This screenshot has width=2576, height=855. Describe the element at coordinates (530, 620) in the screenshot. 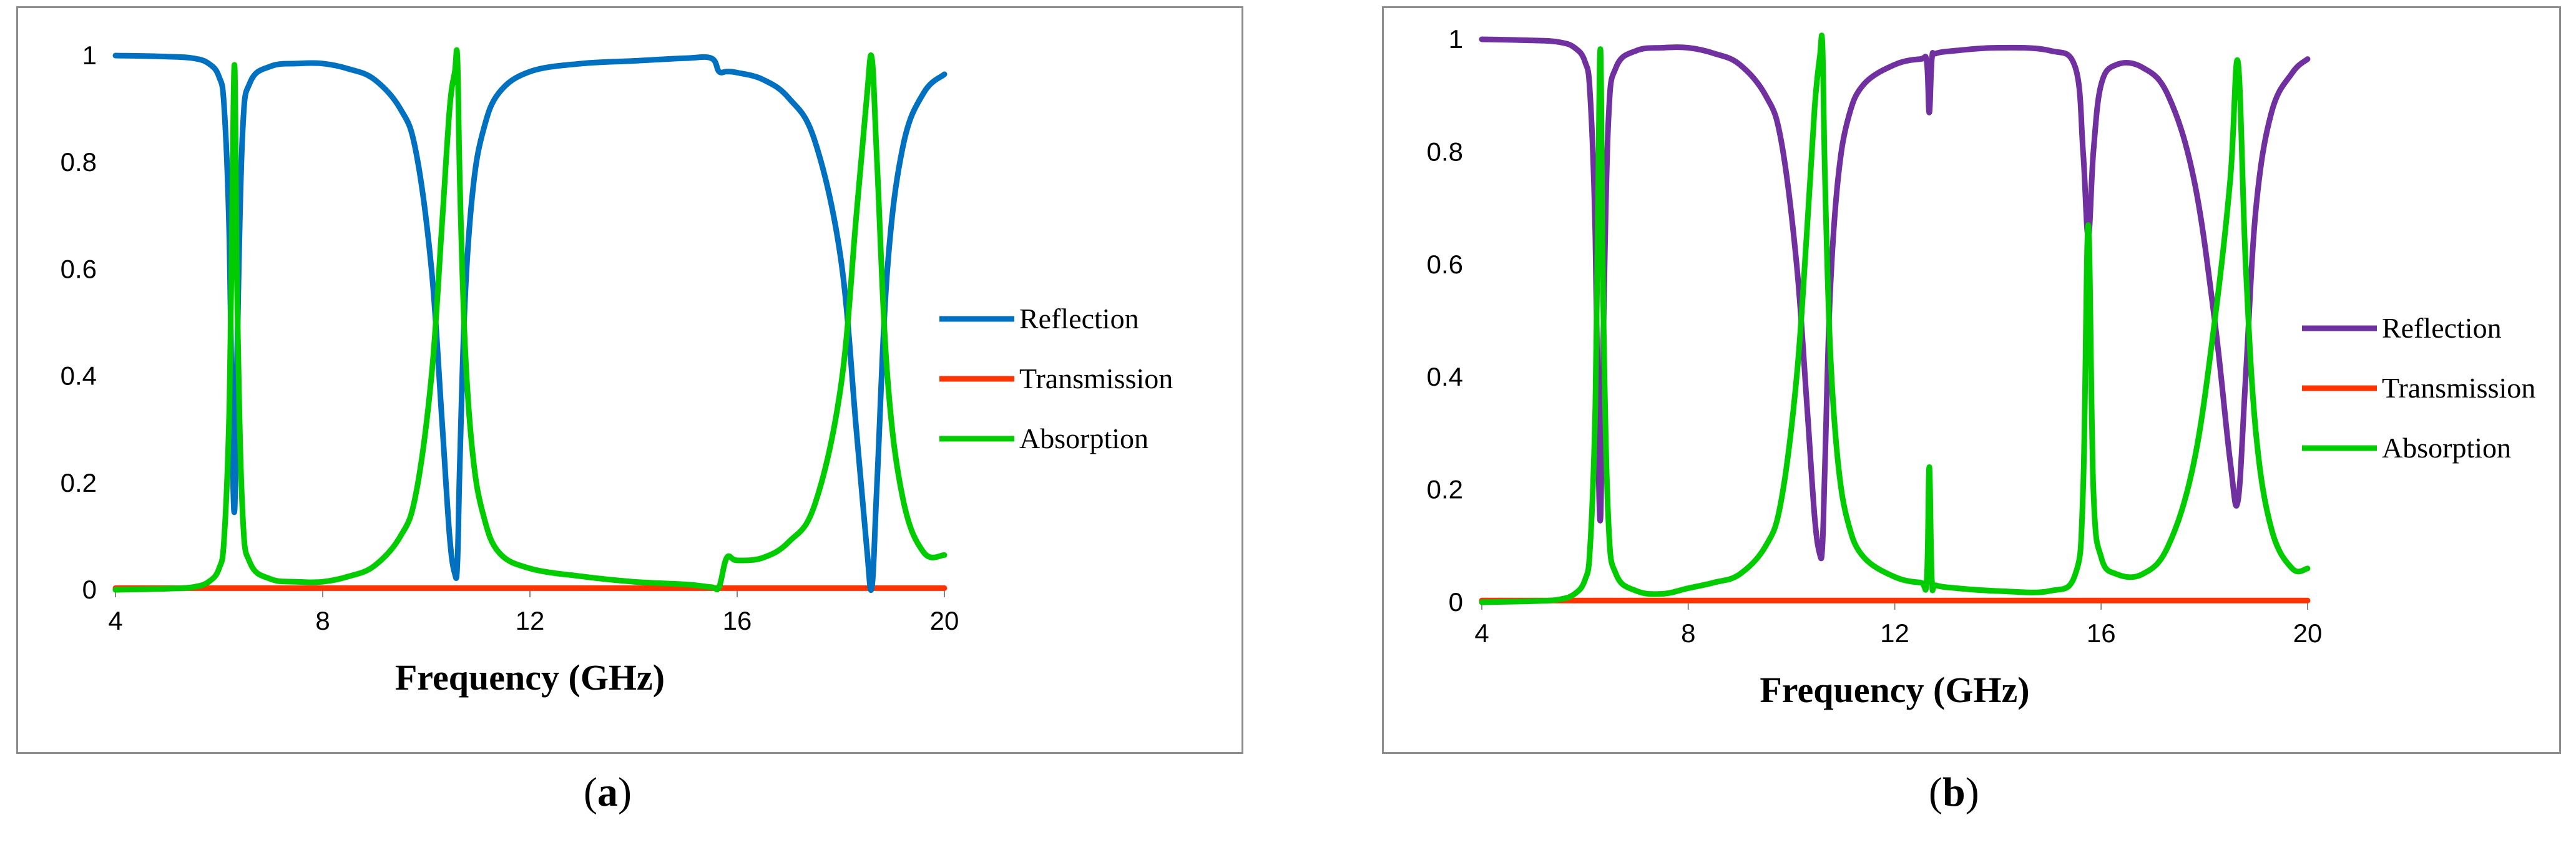

I see `chart-a-x-tick: 12` at that location.